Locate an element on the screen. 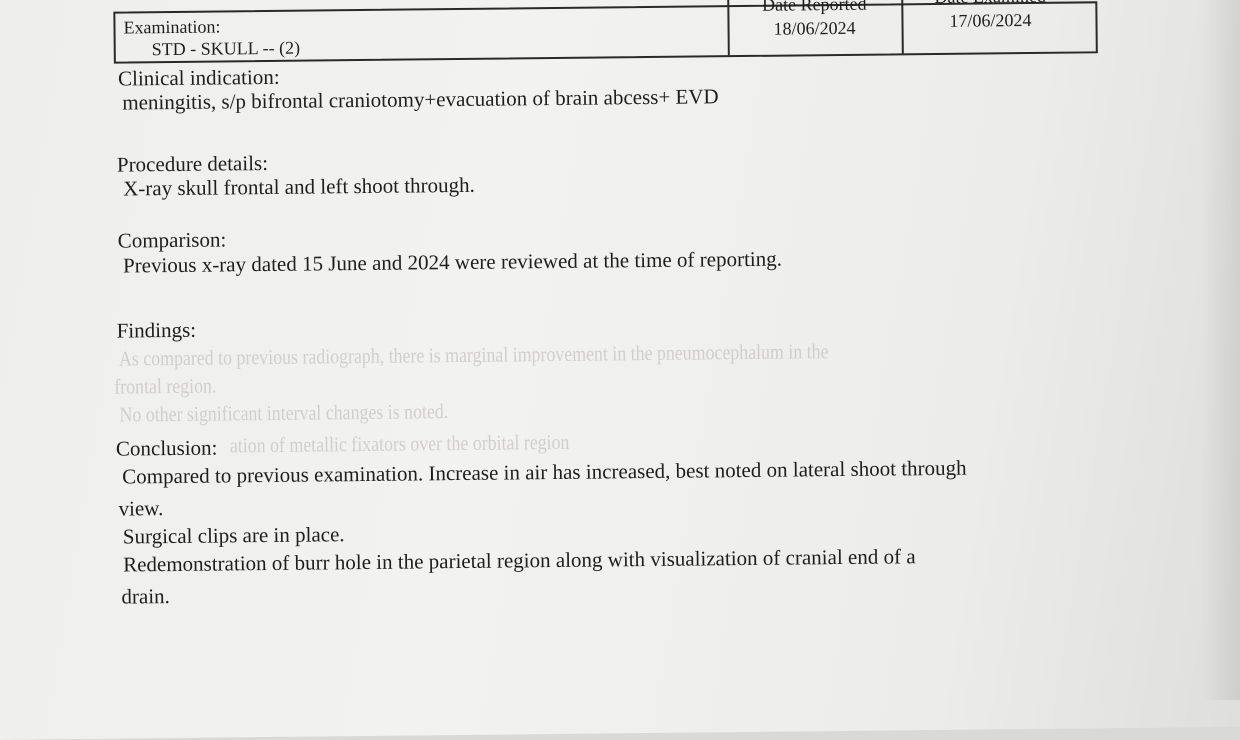  paper-edge-shadow is located at coordinates (1220, 350).